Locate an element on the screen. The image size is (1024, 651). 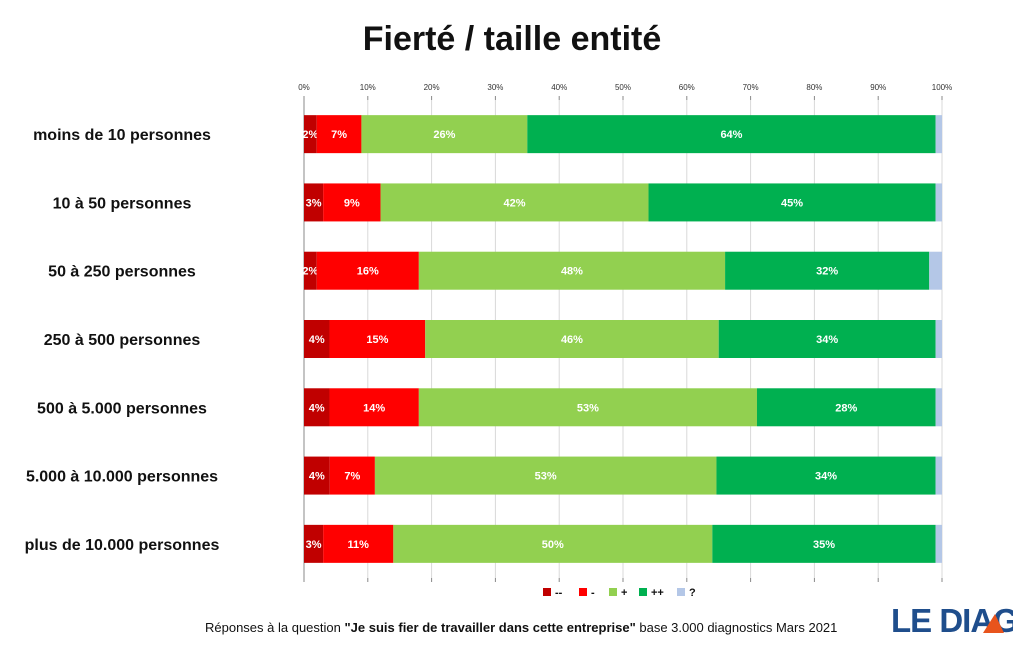
x-tick-label: 0% is located at coordinates (304, 87).